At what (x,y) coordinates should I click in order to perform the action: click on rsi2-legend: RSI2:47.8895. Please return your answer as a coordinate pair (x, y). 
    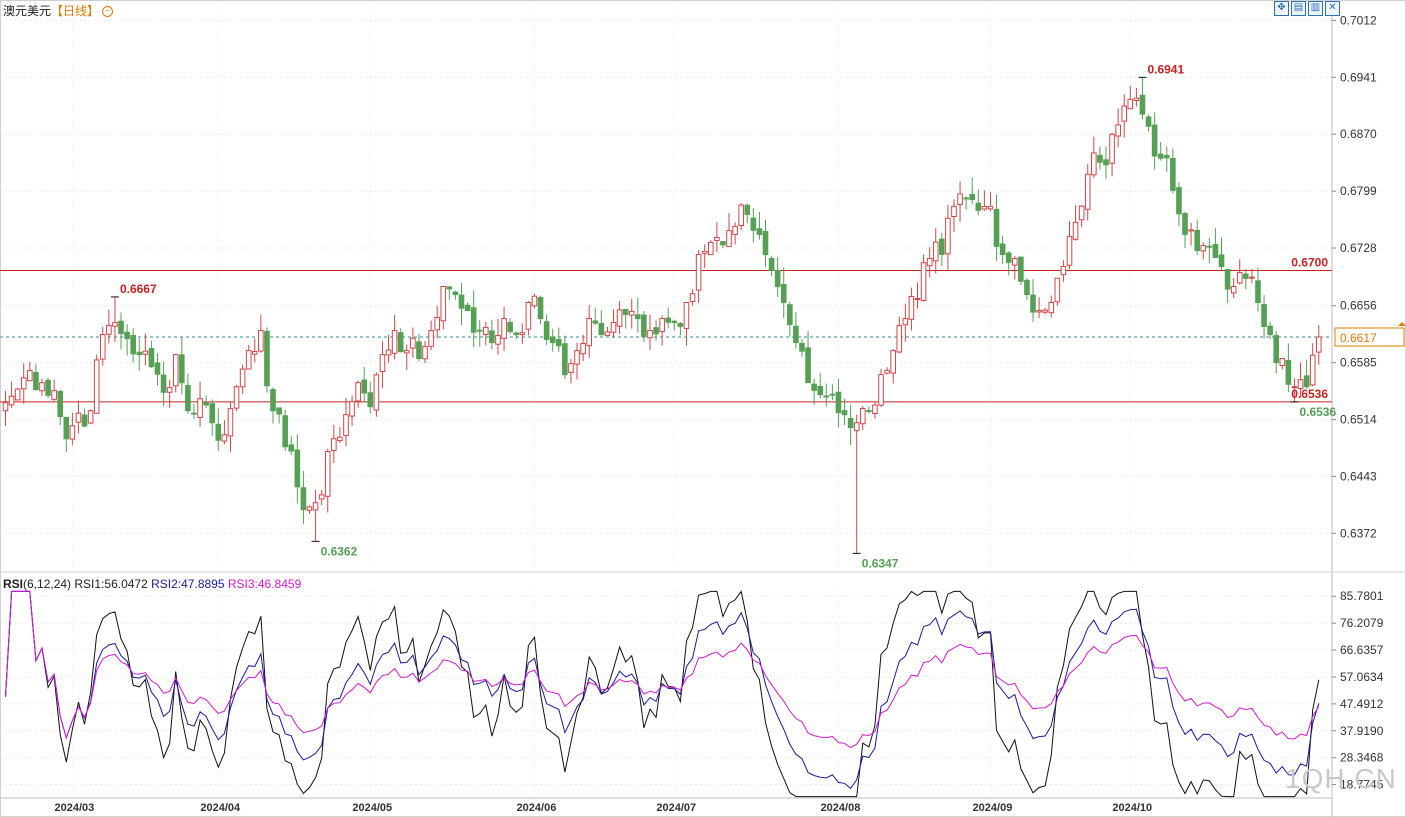
    Looking at the image, I should click on (188, 584).